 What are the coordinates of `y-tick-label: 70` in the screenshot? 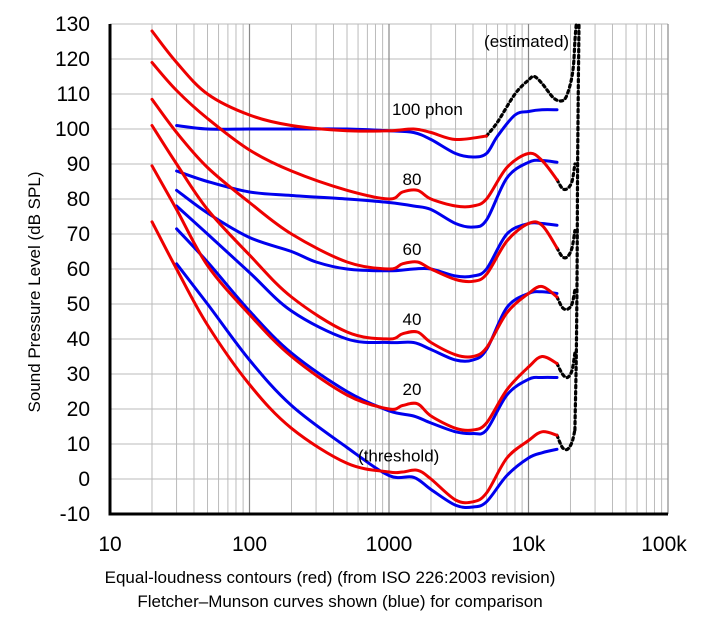 It's located at (78, 234).